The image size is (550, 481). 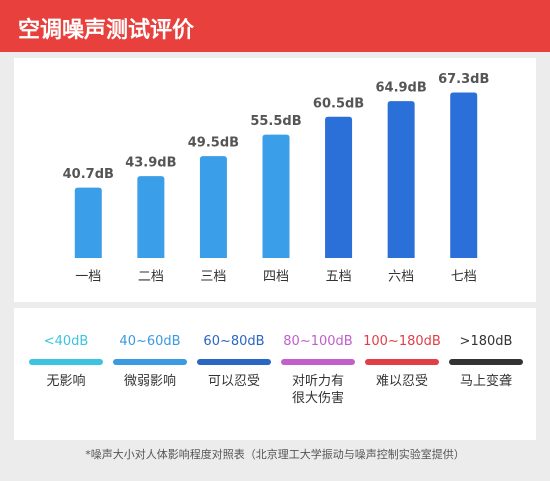 I want to click on scale-label: >180dB, so click(x=486, y=341).